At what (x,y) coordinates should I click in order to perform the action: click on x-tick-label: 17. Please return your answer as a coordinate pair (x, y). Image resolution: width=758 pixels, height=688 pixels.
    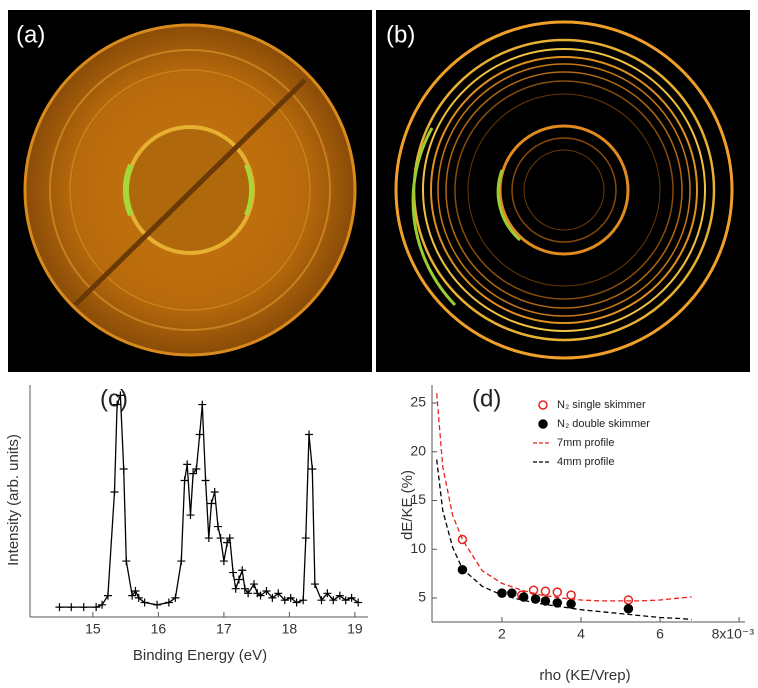
    Looking at the image, I should click on (224, 629).